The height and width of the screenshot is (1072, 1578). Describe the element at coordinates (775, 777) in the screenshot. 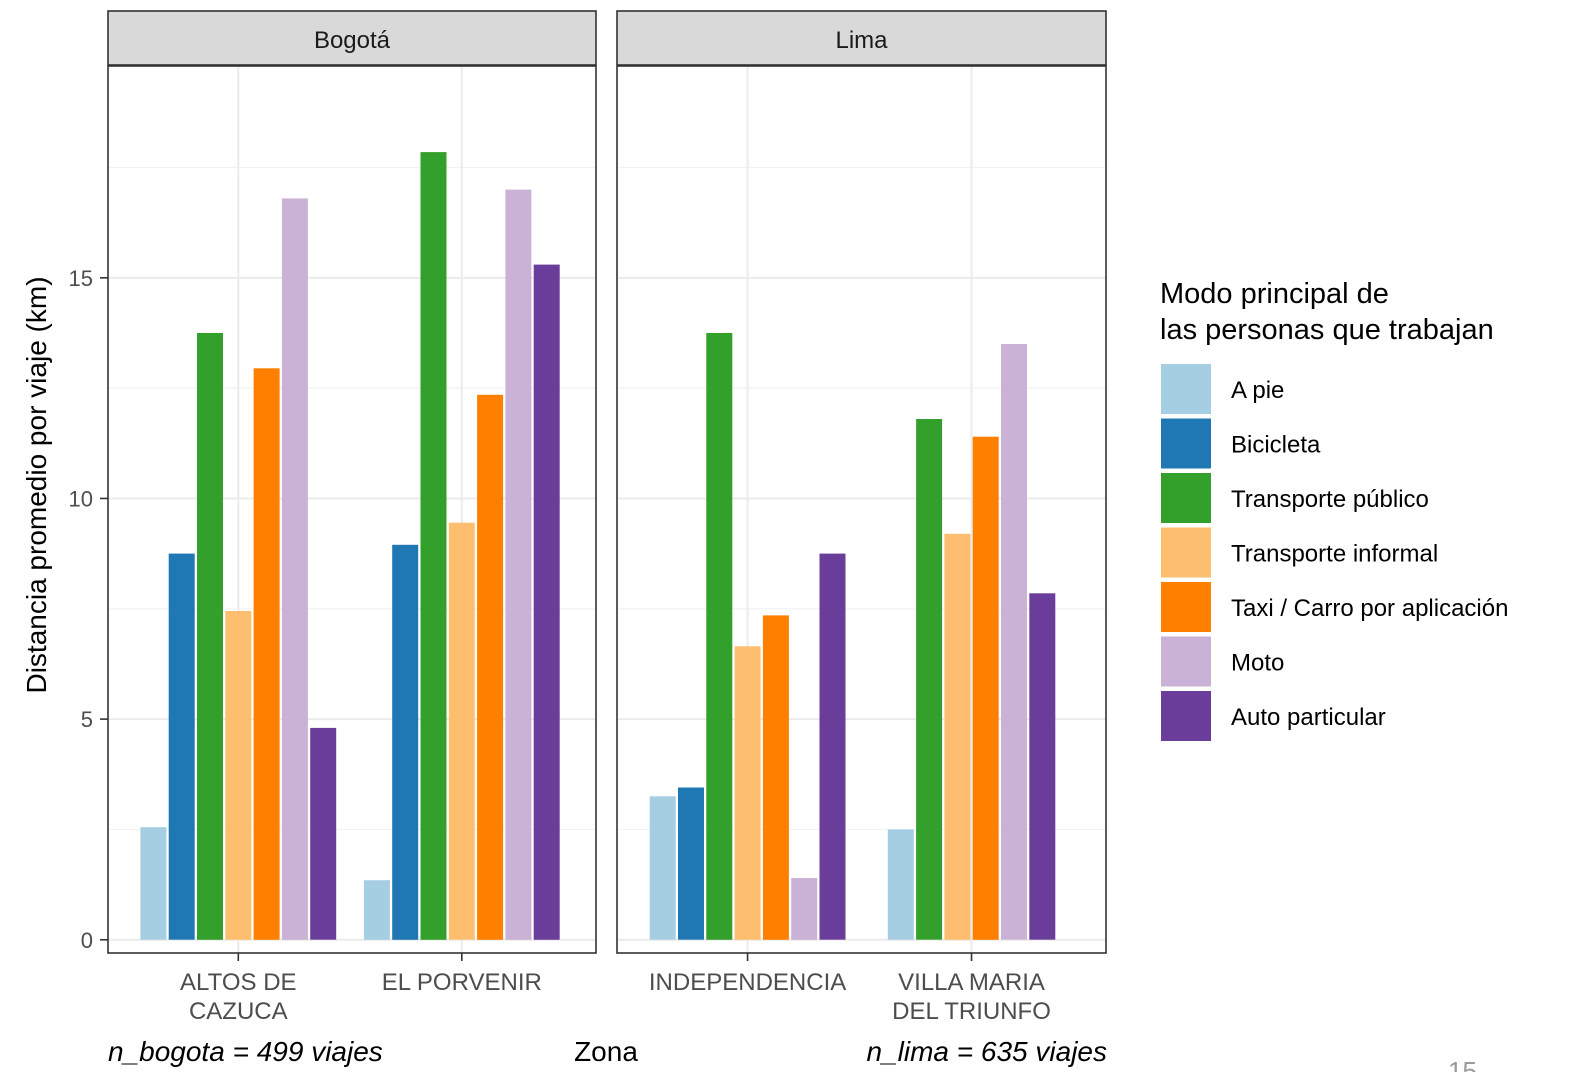

I see `bar-lima-g1-taxi-carro-por-aplicacion` at that location.